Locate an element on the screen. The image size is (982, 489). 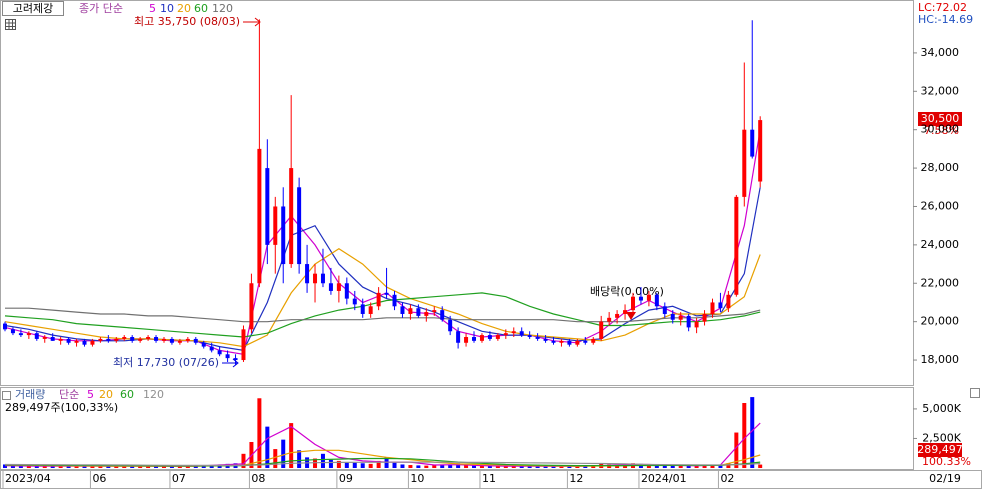
low-arrow is located at coordinates (230, 363).